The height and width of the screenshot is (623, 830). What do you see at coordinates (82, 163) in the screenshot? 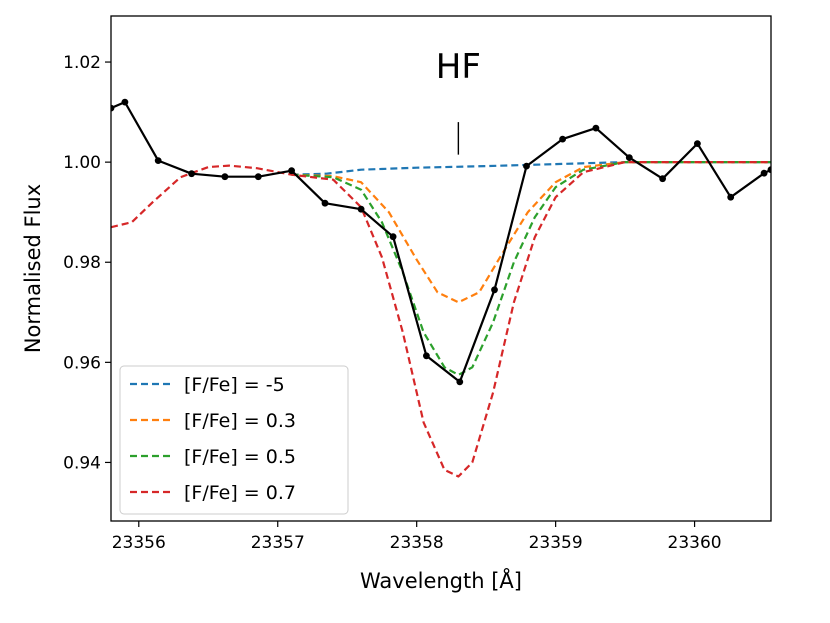
I see `y-tick-label: 1.00` at bounding box center [82, 163].